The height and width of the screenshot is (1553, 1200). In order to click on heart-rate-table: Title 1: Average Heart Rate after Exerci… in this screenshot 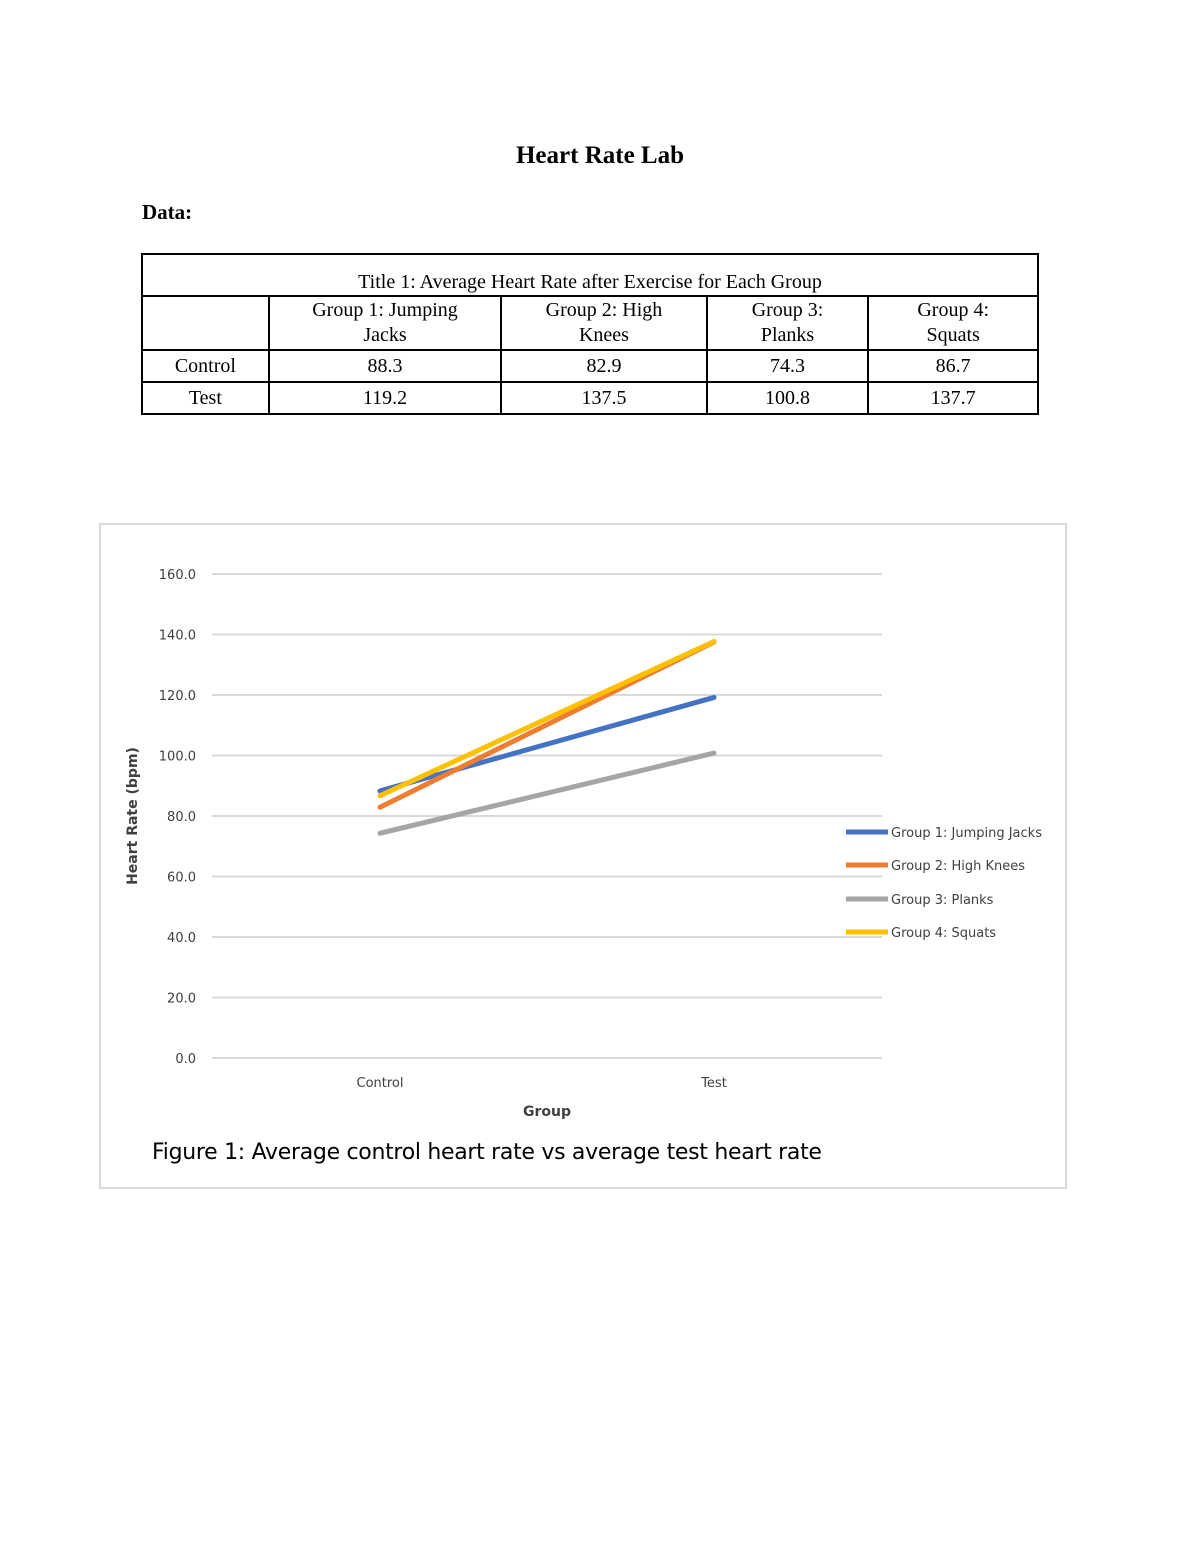, I will do `click(590, 334)`.